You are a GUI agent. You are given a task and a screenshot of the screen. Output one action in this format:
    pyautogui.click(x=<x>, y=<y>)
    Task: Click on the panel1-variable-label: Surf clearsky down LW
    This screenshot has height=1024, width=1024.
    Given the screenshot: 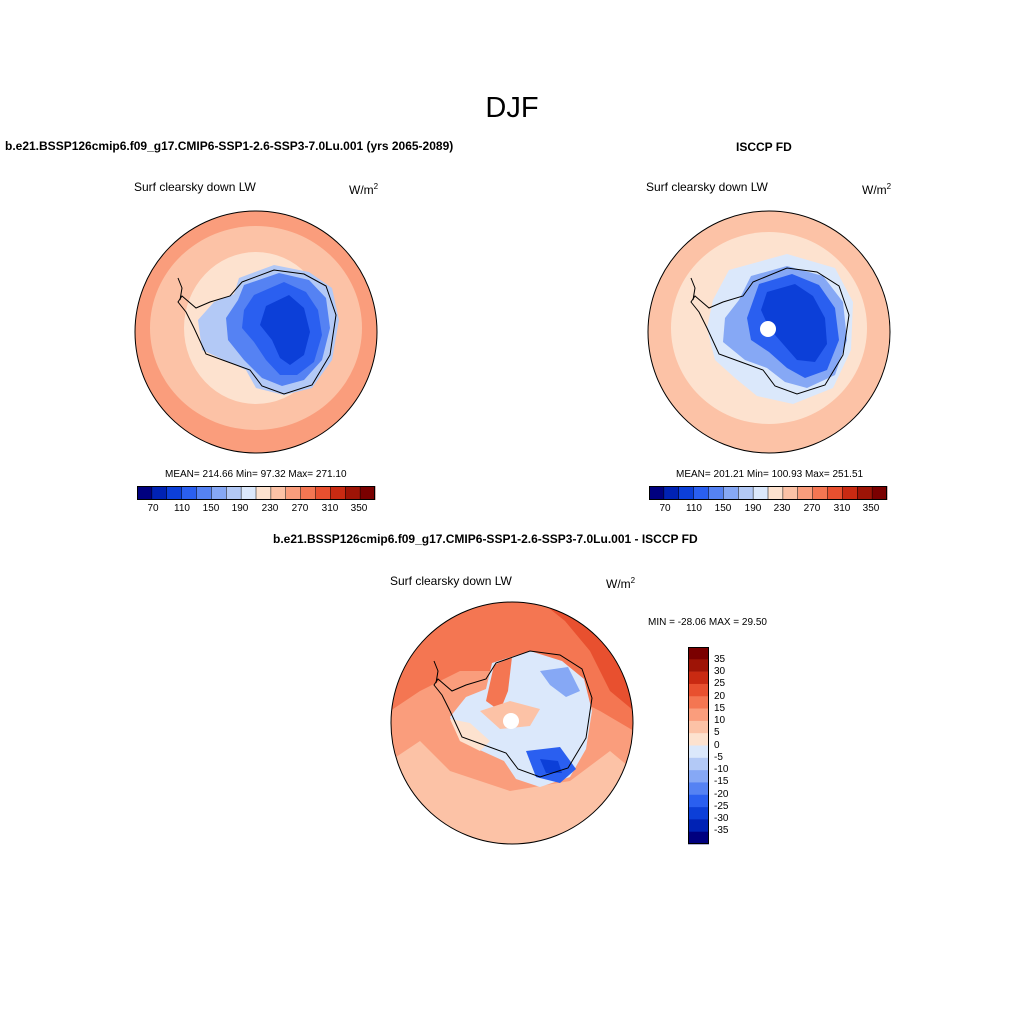 What is the action you would take?
    pyautogui.click(x=195, y=187)
    